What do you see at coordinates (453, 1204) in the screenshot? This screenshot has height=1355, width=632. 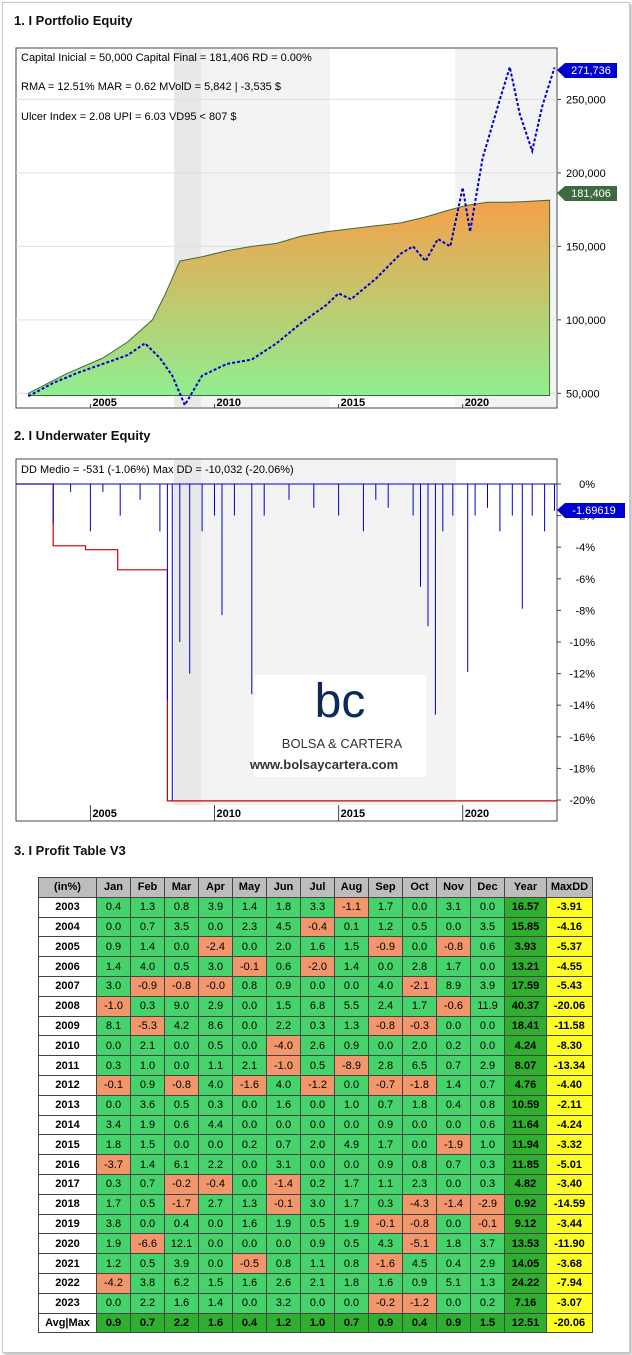 I see `month-cell: -1.4` at bounding box center [453, 1204].